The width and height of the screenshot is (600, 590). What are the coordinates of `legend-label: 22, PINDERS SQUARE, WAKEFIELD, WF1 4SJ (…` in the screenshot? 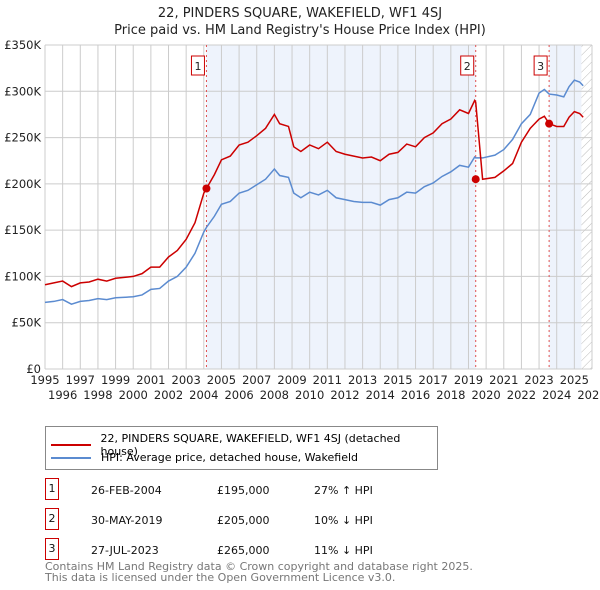 It's located at (250, 445).